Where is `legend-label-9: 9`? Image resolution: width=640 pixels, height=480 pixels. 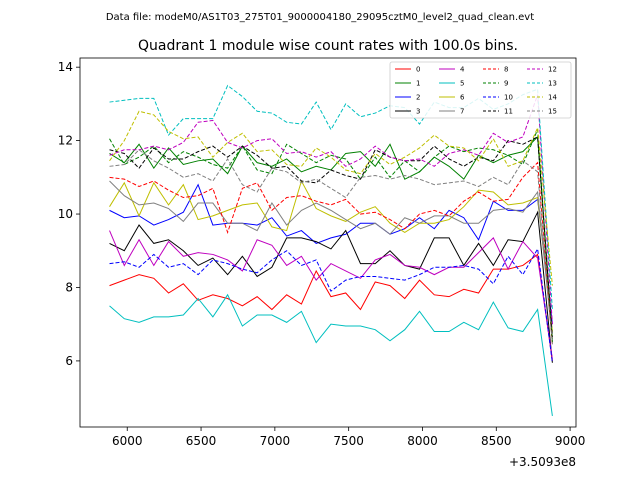
legend-label-9: 9 is located at coordinates (506, 84).